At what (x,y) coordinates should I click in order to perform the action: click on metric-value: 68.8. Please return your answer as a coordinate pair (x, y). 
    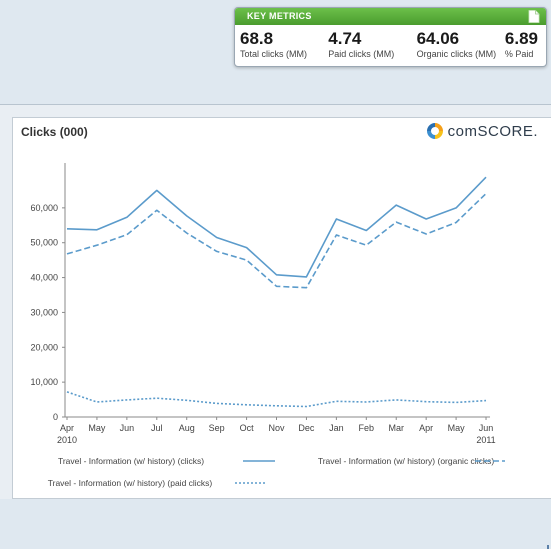
    Looking at the image, I should click on (257, 38).